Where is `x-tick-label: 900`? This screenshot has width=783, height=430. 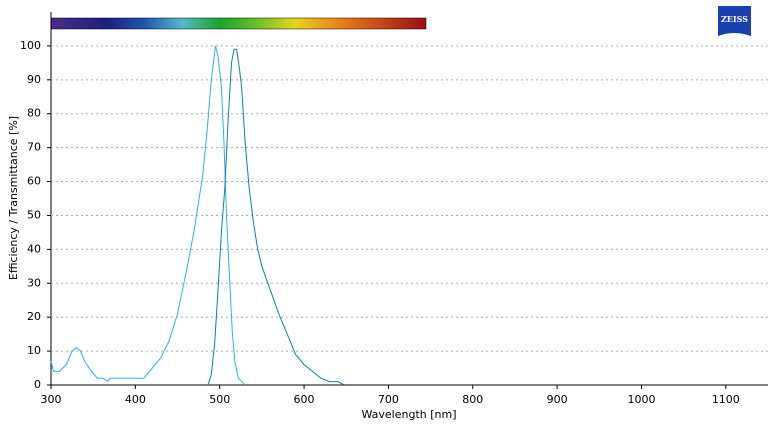
x-tick-label: 900 is located at coordinates (557, 399).